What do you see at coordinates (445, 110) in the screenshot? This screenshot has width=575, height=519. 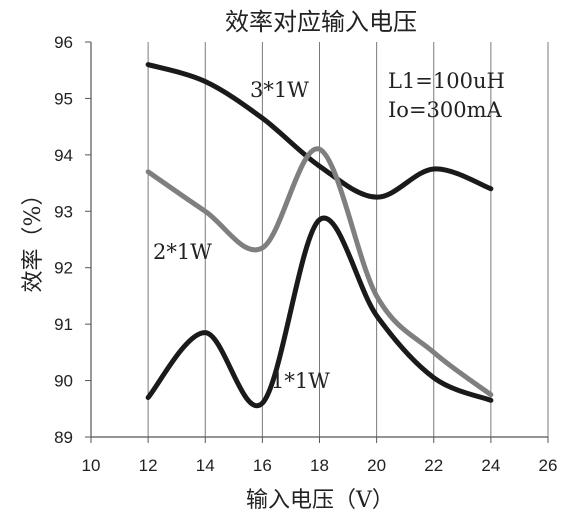 I see `annotation-current: Io=300mA` at bounding box center [445, 110].